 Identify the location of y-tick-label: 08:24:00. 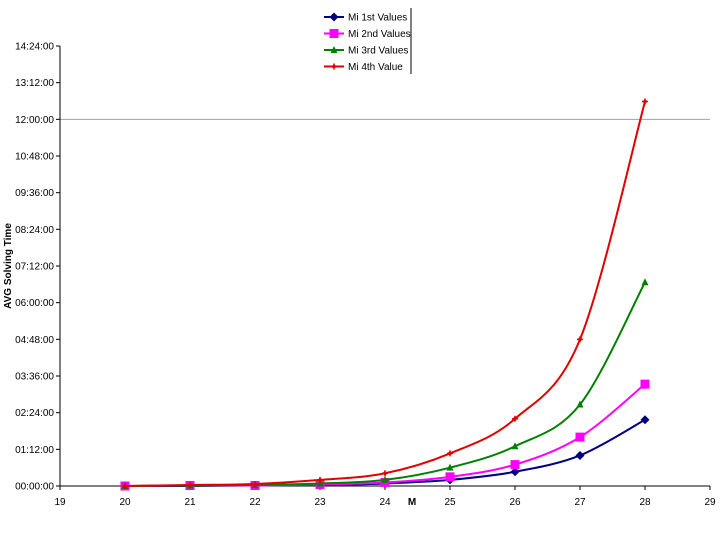
(34, 230).